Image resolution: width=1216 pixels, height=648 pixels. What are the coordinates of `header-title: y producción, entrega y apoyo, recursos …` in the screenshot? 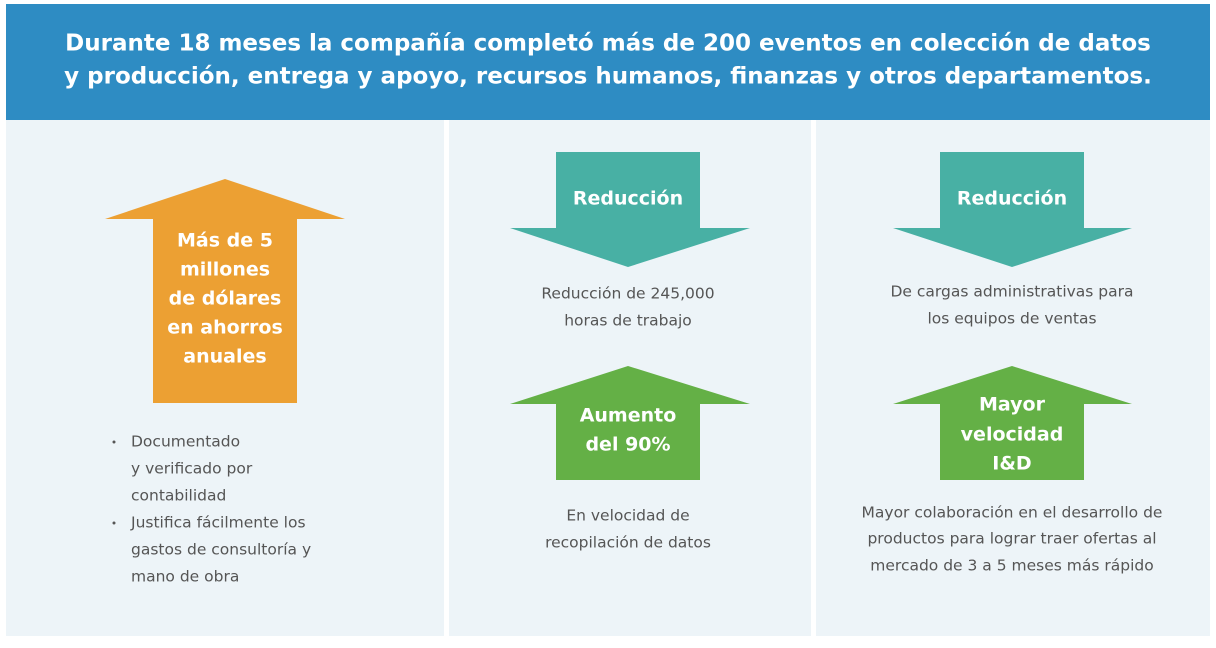 It's located at (608, 77).